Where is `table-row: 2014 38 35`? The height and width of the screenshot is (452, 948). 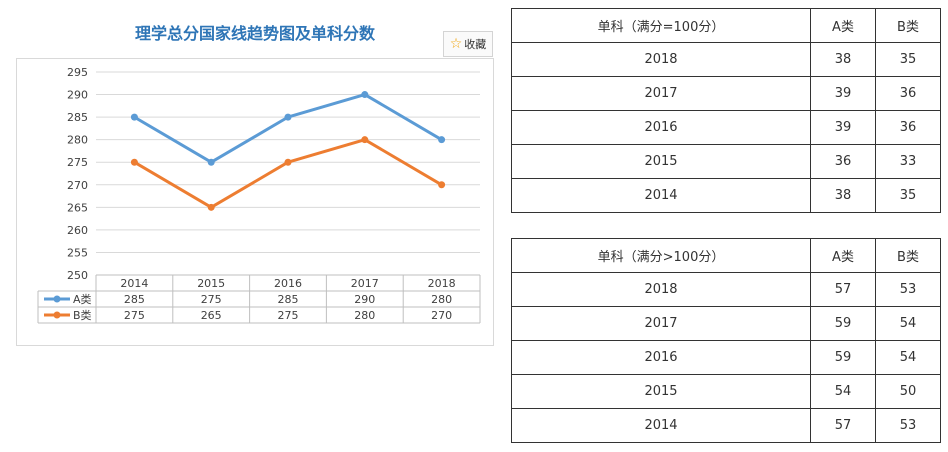 table-row: 2014 38 35 is located at coordinates (726, 195).